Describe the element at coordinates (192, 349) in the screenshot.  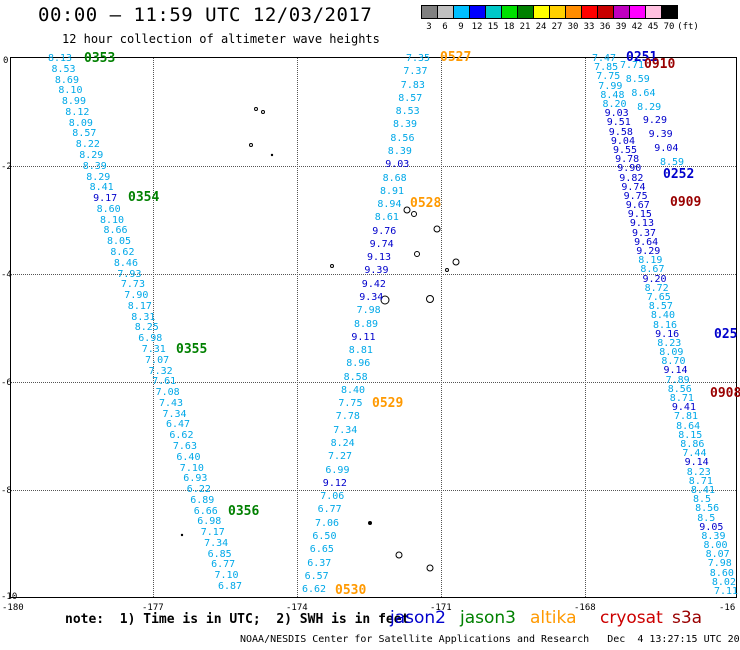
I see `pass-number-label: 0355` at that location.